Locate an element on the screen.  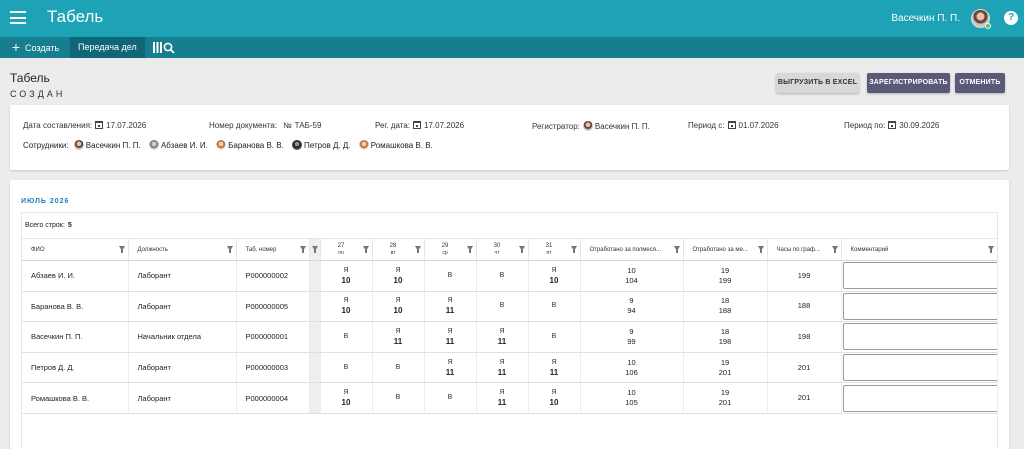
column-header-group is located at coordinates (315, 249).